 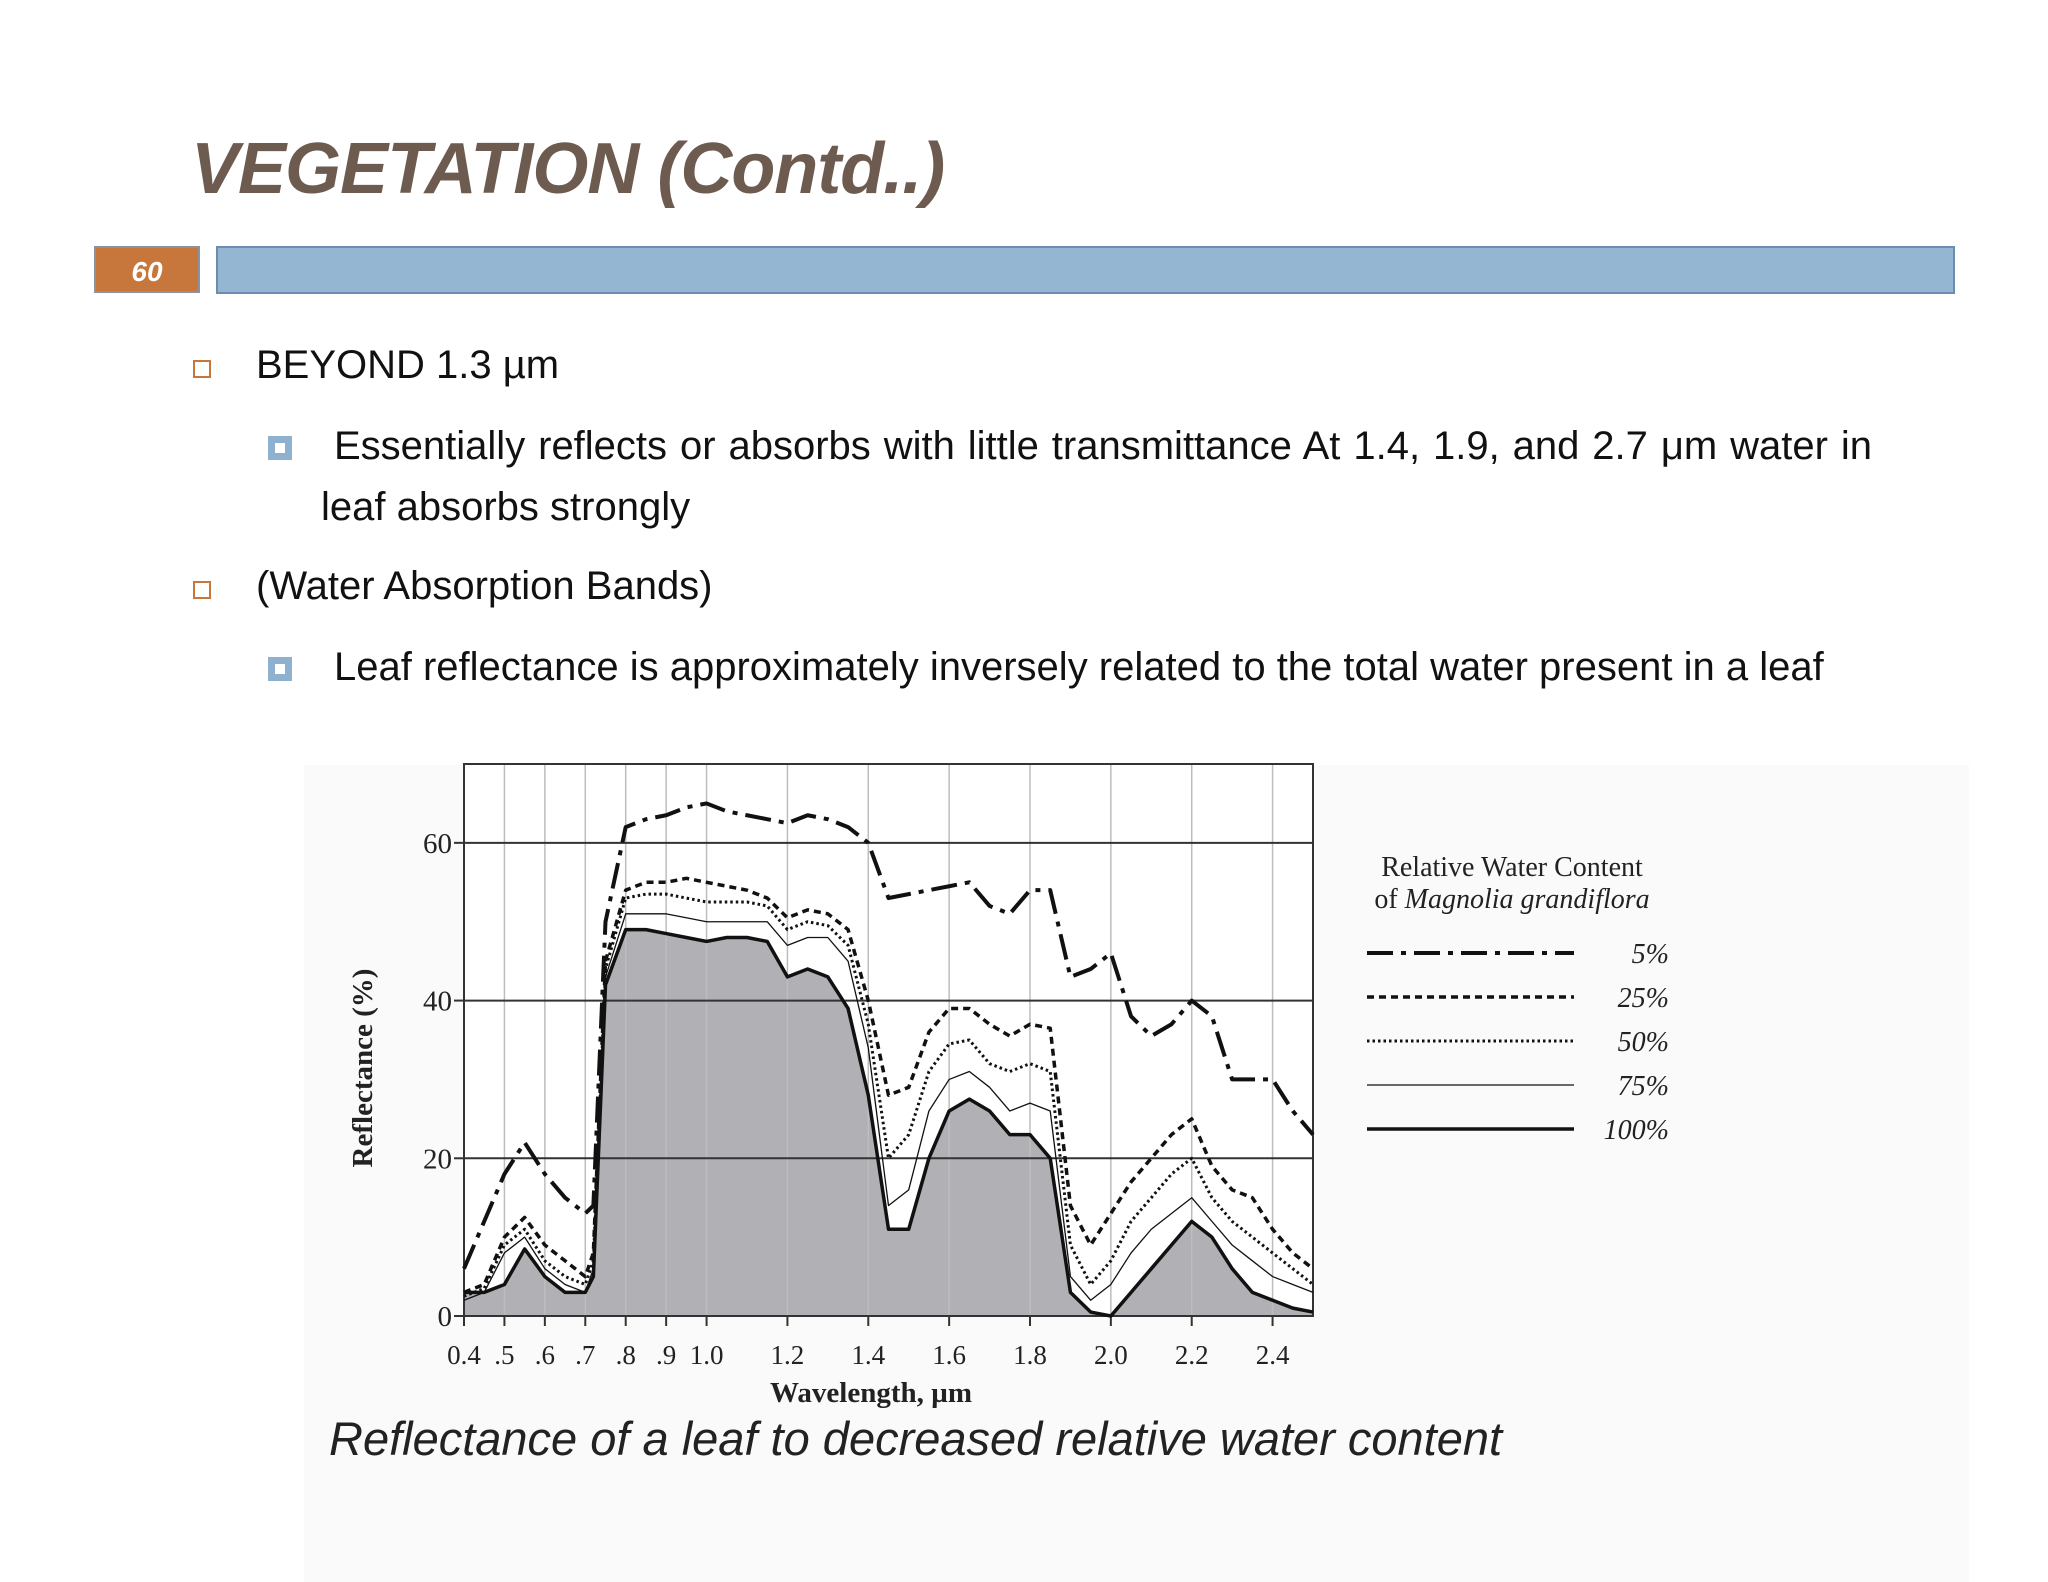 I want to click on area, so click(x=888, y=1122).